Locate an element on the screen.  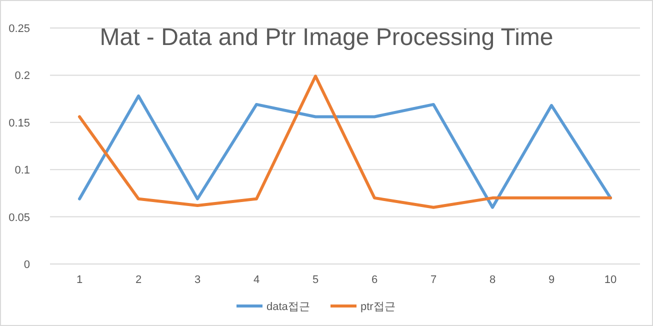
x-tick-label: 4 is located at coordinates (256, 280).